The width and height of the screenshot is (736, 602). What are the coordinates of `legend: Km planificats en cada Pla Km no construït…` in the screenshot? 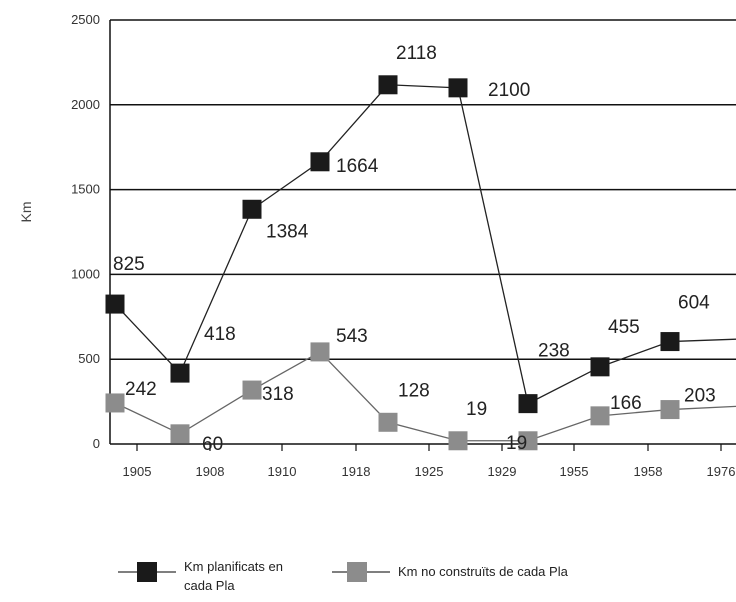 It's located at (343, 576).